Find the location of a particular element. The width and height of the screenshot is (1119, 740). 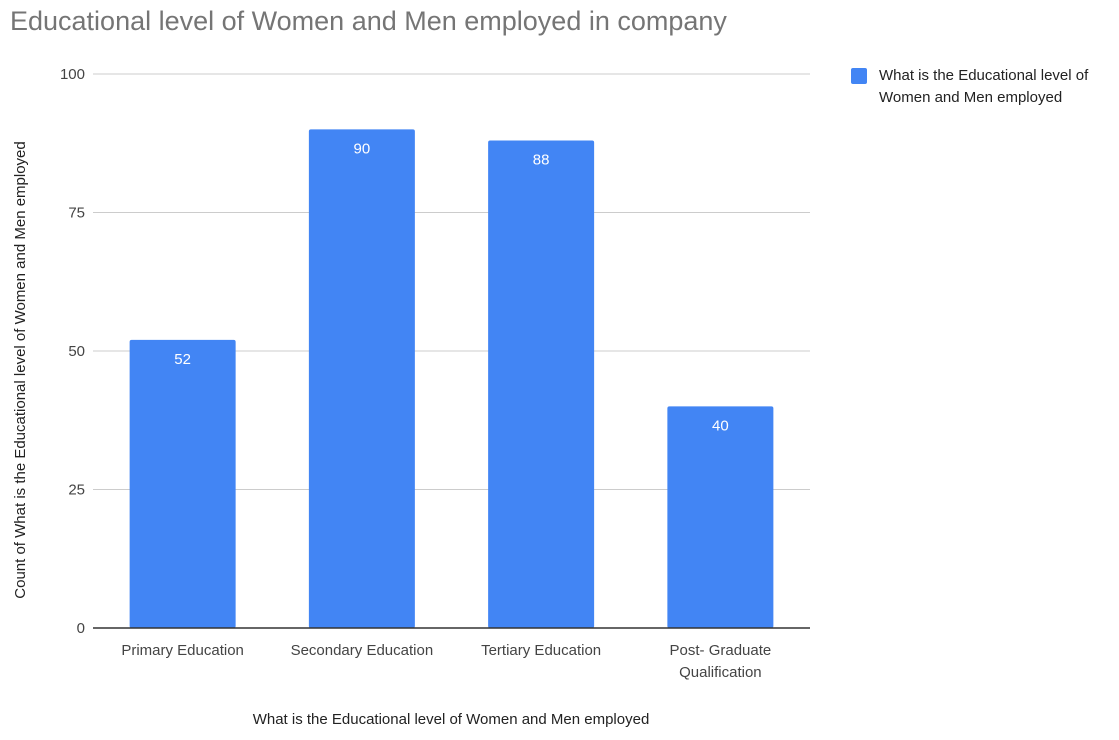

data-label: 40 is located at coordinates (720, 425).